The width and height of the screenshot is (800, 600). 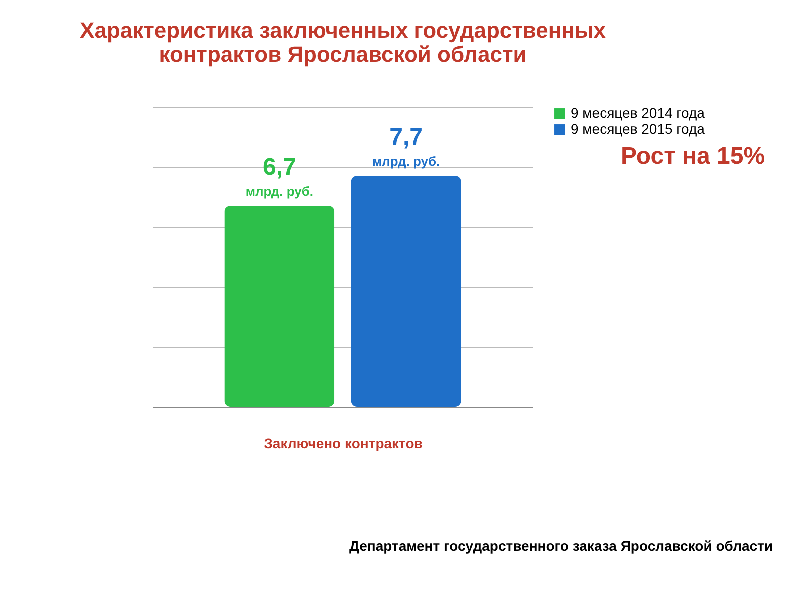 I want to click on legend-label: 9 месяцев 2015 года, so click(x=638, y=129).